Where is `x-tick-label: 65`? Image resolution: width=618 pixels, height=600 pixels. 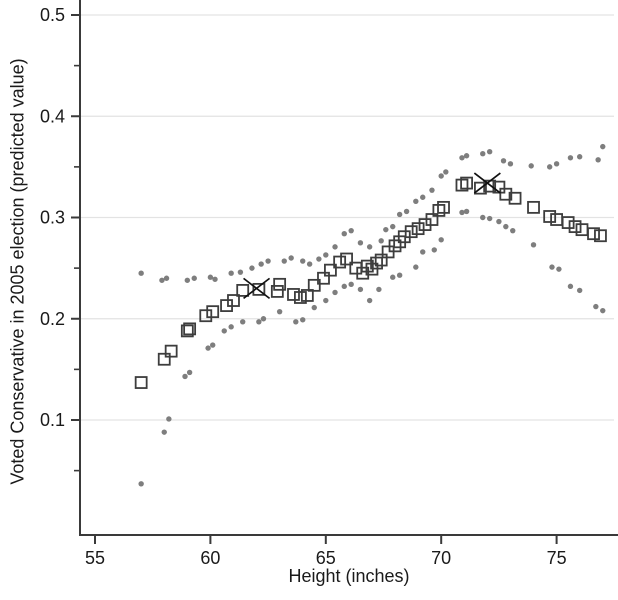
x-tick-label: 65 is located at coordinates (326, 558).